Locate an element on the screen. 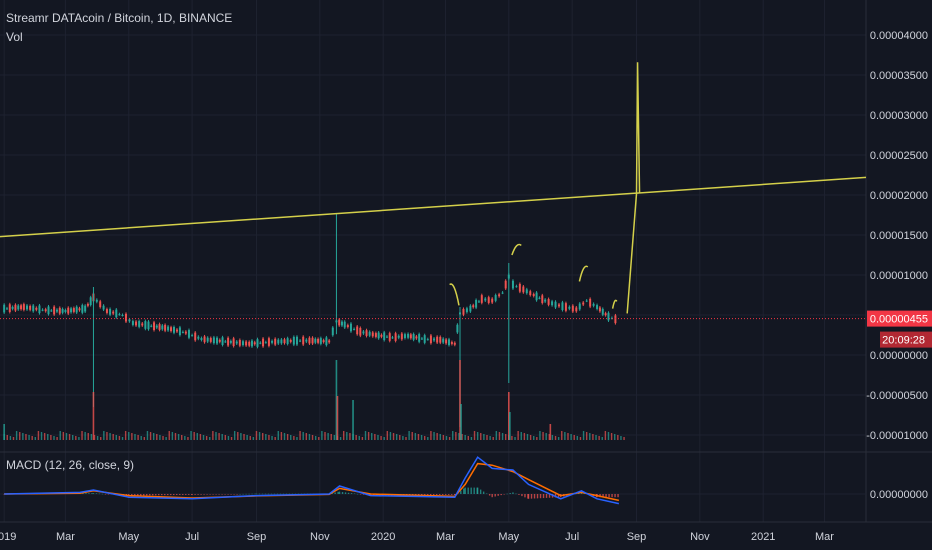 Image resolution: width=932 pixels, height=550 pixels. trendline is located at coordinates (433, 207).